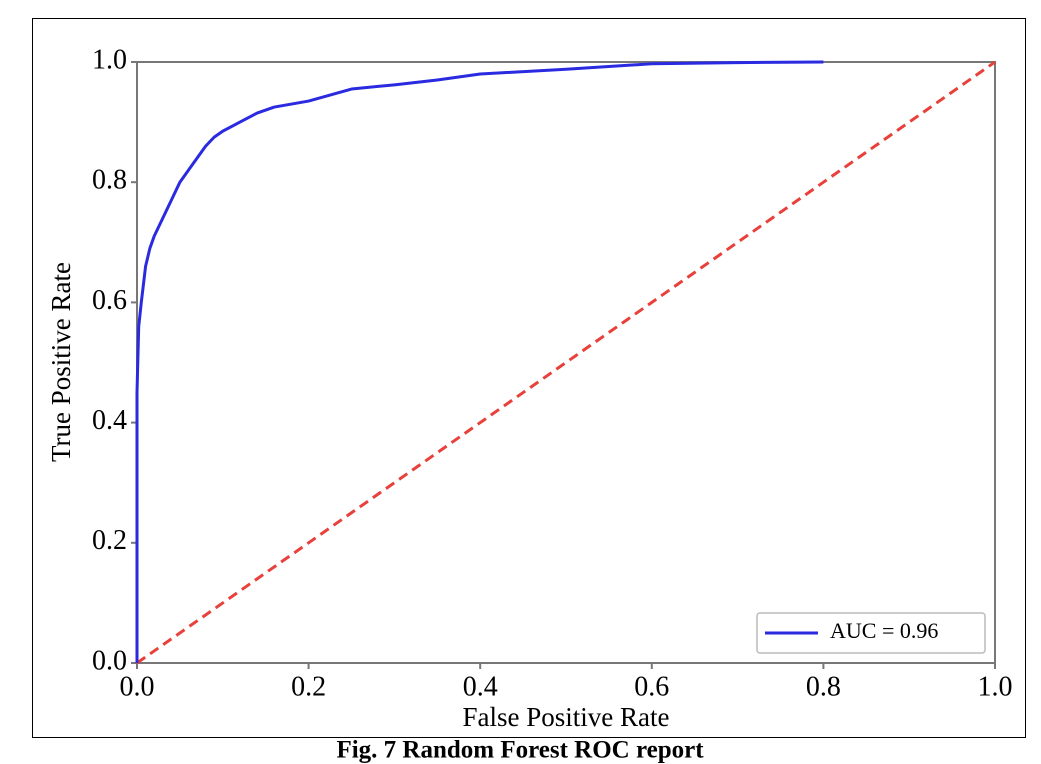 The height and width of the screenshot is (764, 1041). I want to click on y-tick-label: 0.2, so click(109, 540).